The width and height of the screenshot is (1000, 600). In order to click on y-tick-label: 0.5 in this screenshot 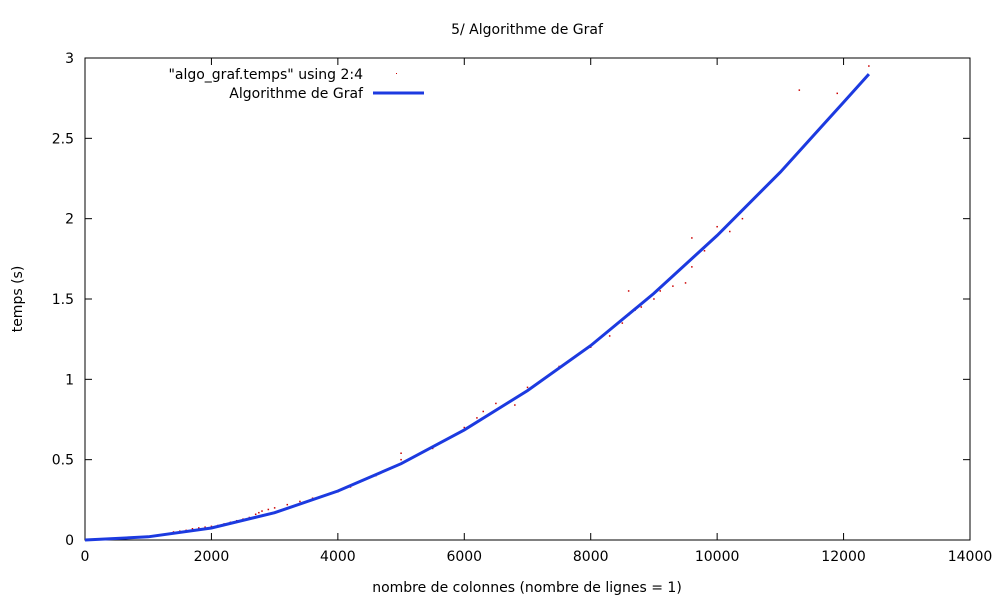, I will do `click(63, 461)`.